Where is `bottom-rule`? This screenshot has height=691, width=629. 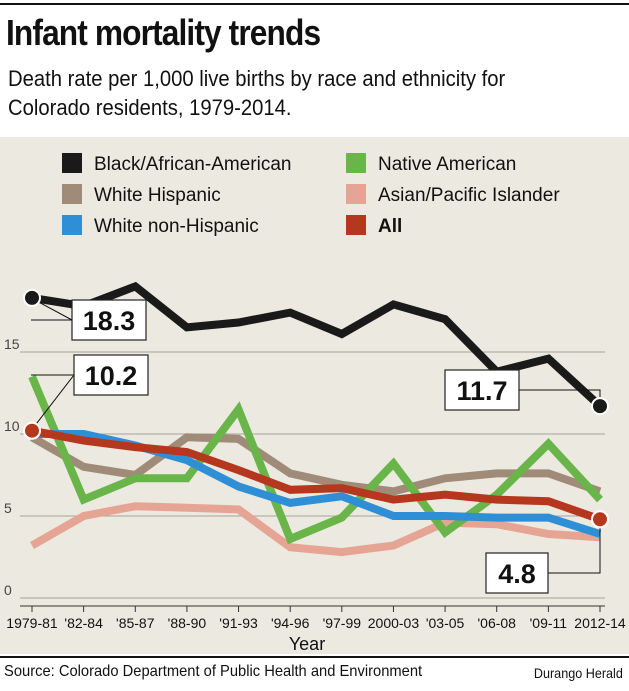
bottom-rule is located at coordinates (314, 657).